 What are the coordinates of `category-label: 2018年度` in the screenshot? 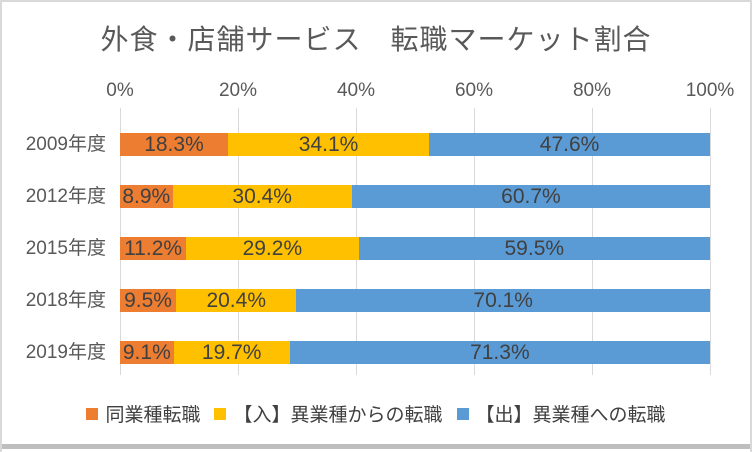 It's located at (65, 300).